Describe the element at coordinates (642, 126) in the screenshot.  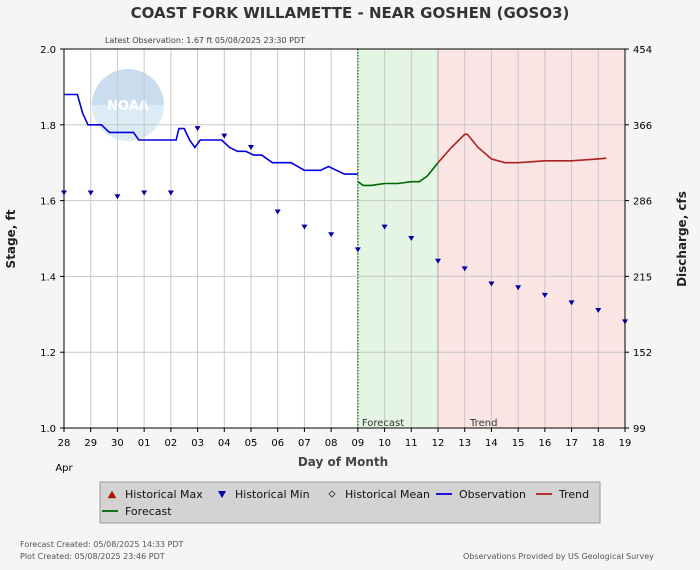
I see `y2-tick-label: 366` at that location.